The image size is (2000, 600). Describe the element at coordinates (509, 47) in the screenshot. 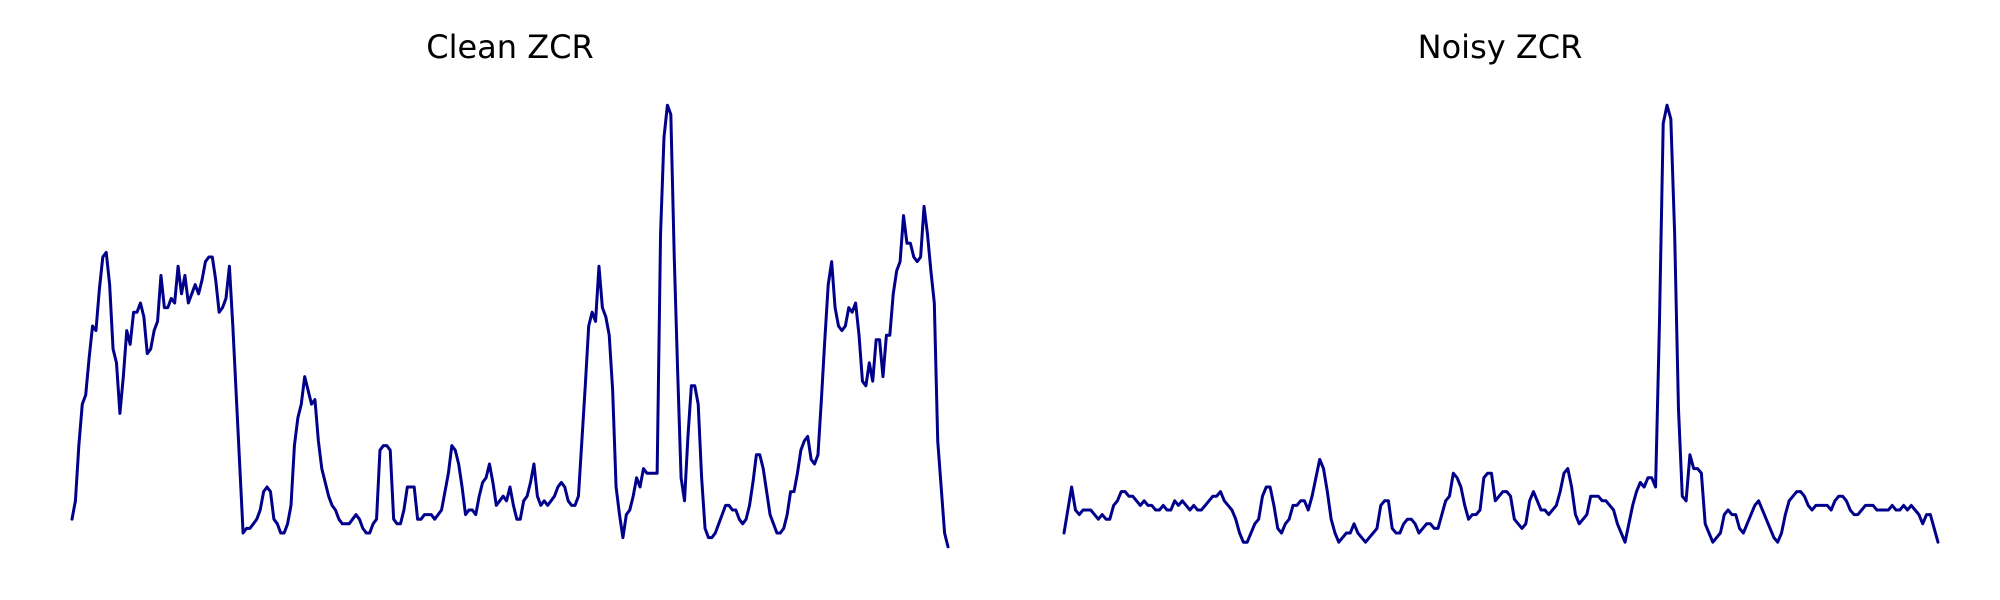

I see `clean-zcr-title: Clean ZCR` at that location.